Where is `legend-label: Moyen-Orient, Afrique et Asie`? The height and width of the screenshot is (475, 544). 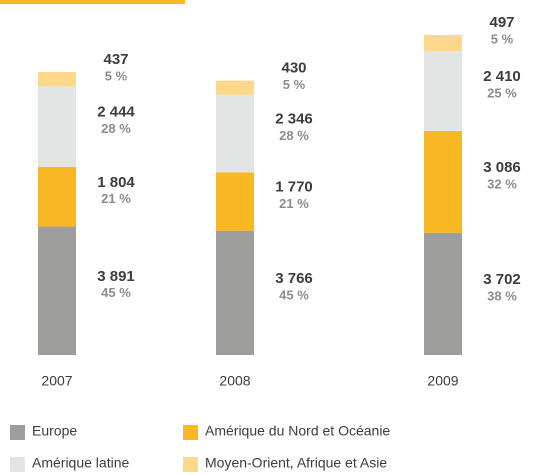 legend-label: Moyen-Orient, Afrique et Asie is located at coordinates (296, 463).